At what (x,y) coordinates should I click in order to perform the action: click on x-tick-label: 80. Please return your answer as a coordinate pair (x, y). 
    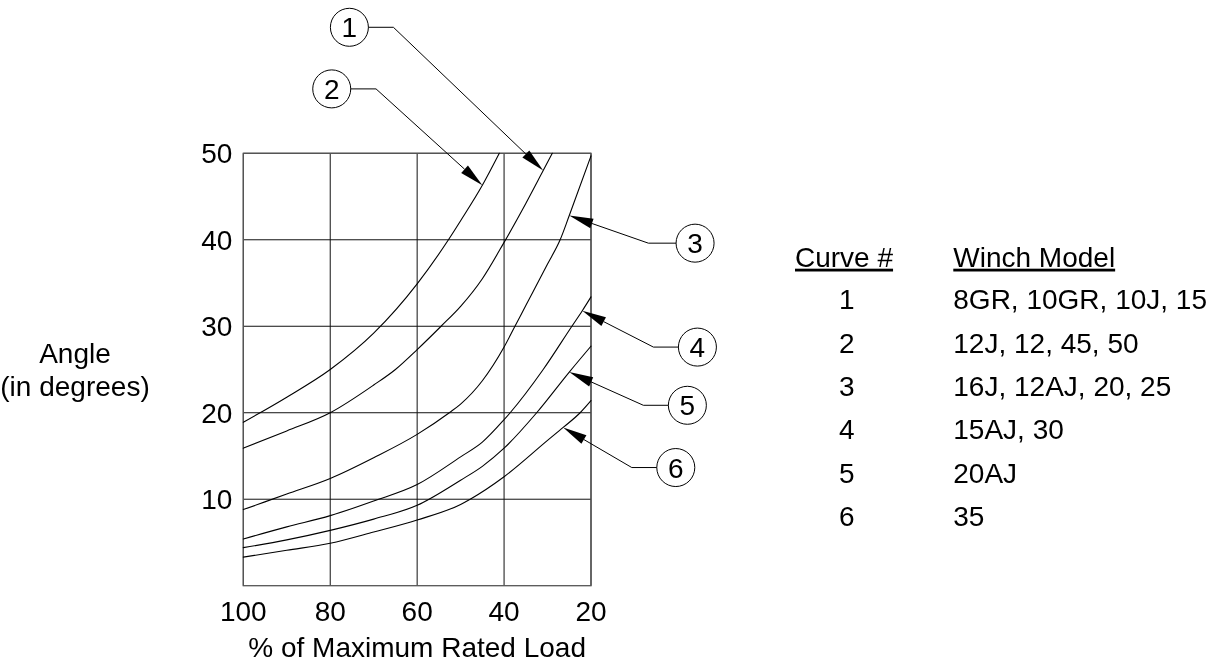
    Looking at the image, I should click on (330, 611).